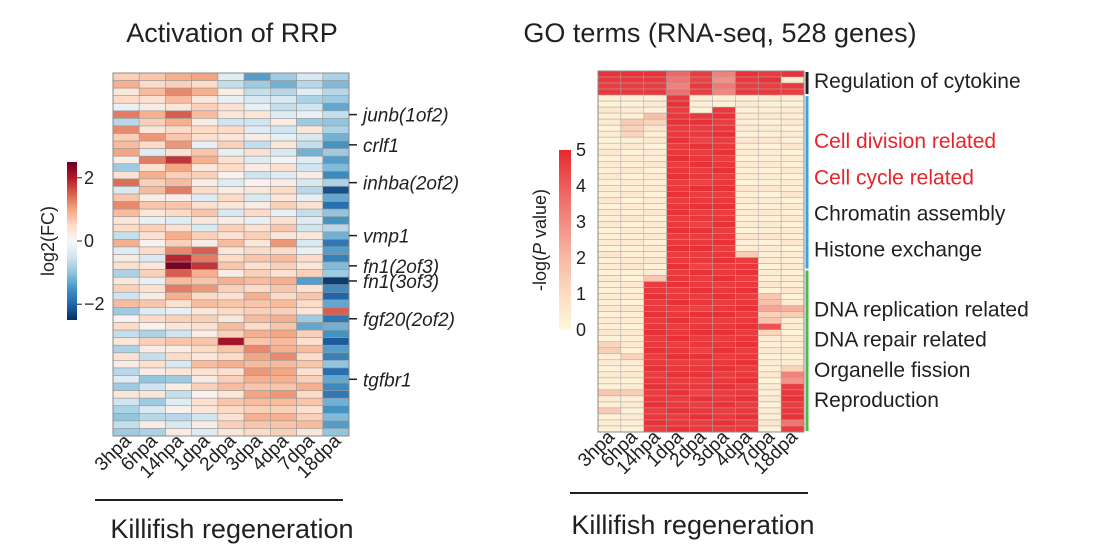 Image resolution: width=1106 pixels, height=550 pixels. Describe the element at coordinates (89, 178) in the screenshot. I see `colorbar-tick-label: 2` at that location.